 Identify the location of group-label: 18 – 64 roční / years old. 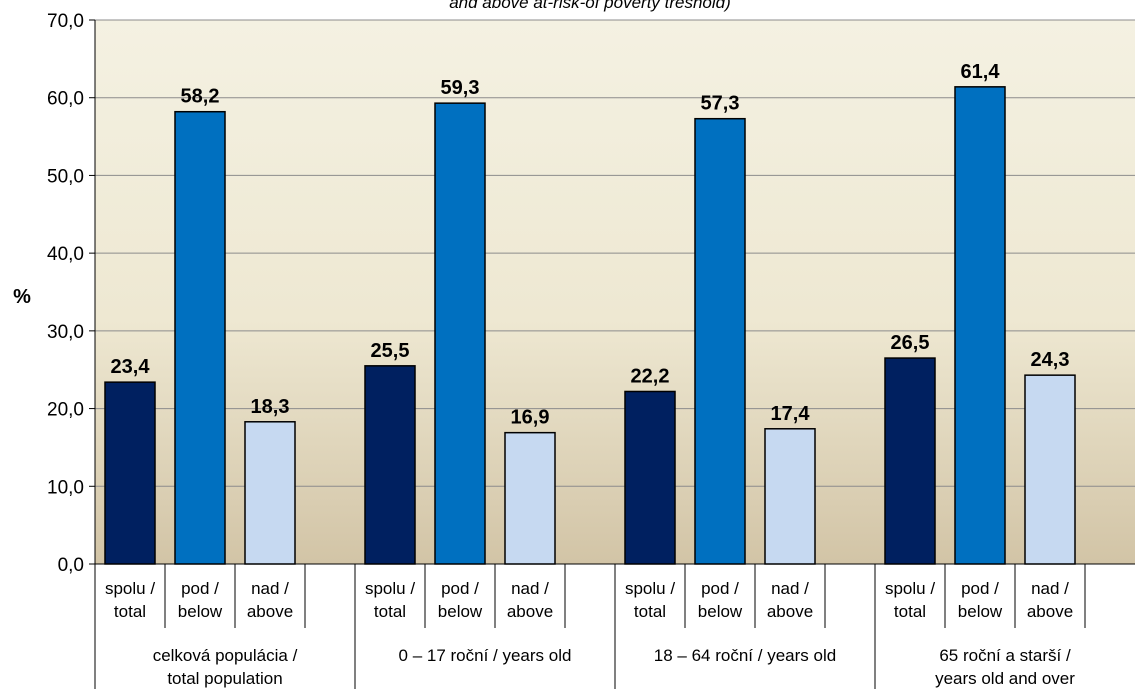
(745, 655).